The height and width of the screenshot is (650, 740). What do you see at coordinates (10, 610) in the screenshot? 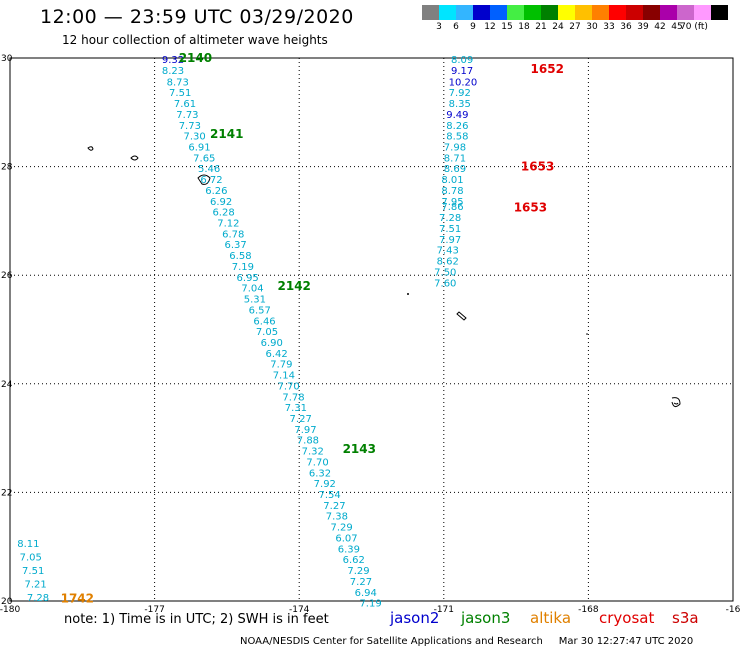
I see `x-tick-label: -180` at bounding box center [10, 610].